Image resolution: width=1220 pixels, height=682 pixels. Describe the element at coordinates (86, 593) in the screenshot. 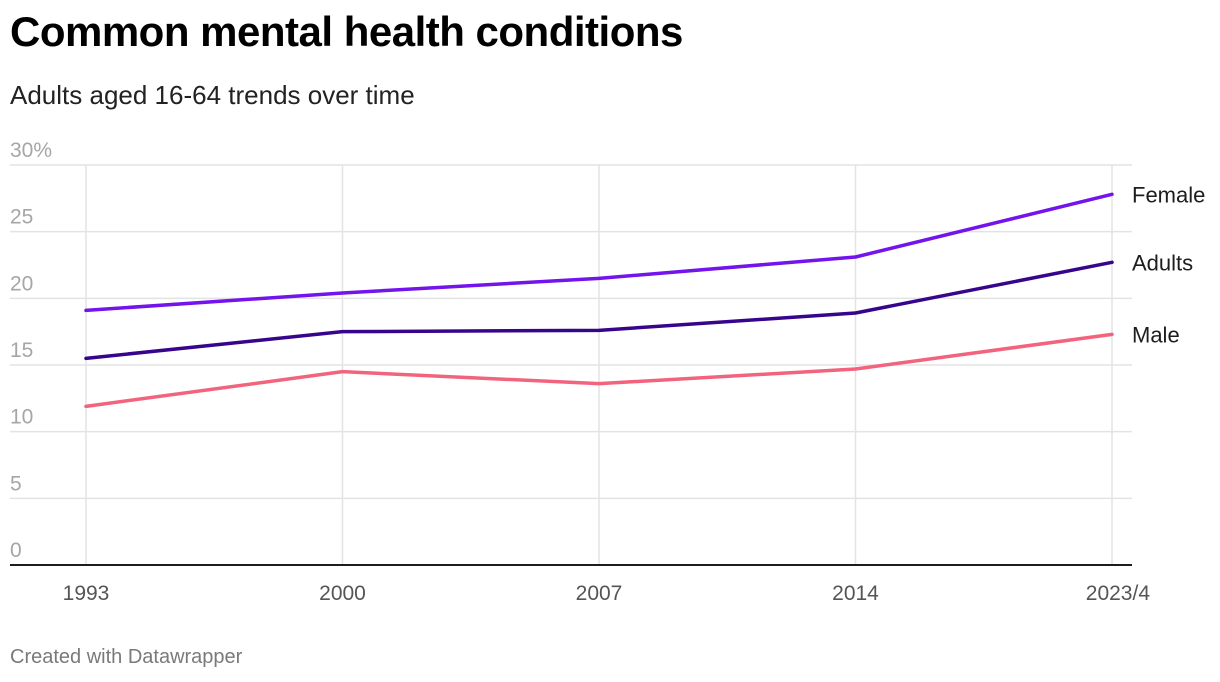

I see `x-tick-label: 1993` at that location.